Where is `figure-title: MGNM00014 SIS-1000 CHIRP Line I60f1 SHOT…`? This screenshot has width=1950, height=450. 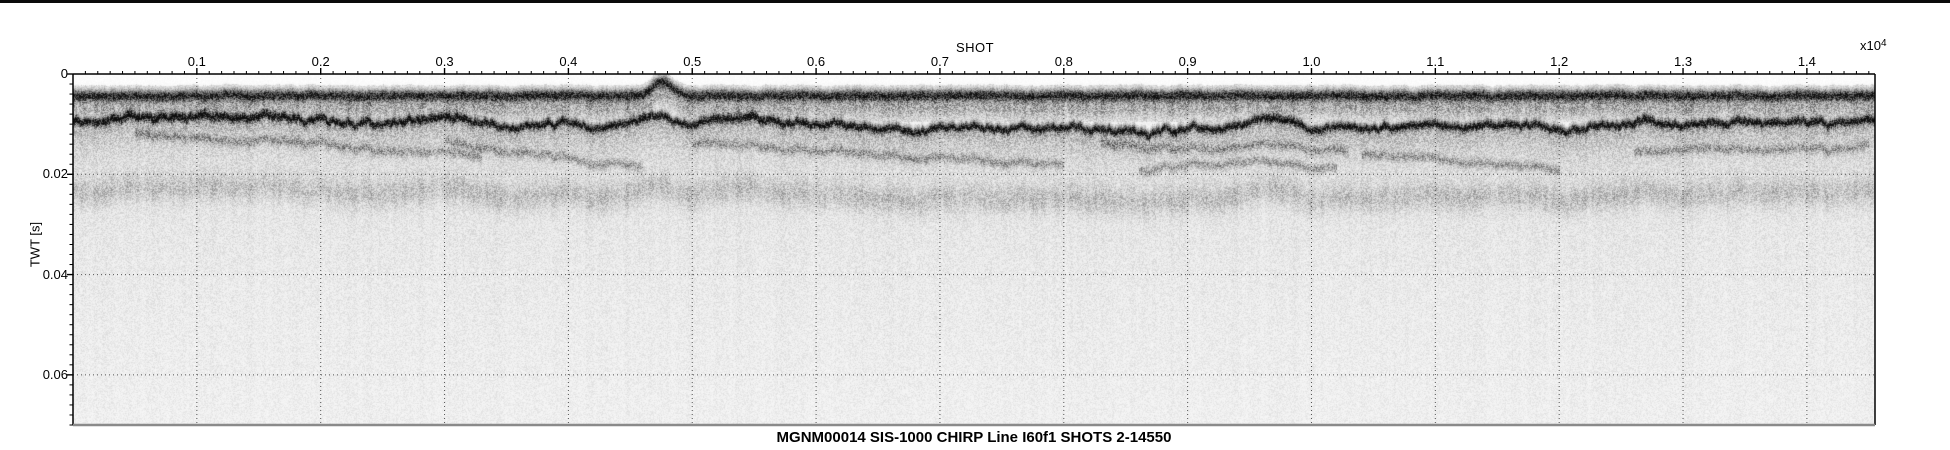 figure-title: MGNM00014 SIS-1000 CHIRP Line I60f1 SHOT… is located at coordinates (974, 437).